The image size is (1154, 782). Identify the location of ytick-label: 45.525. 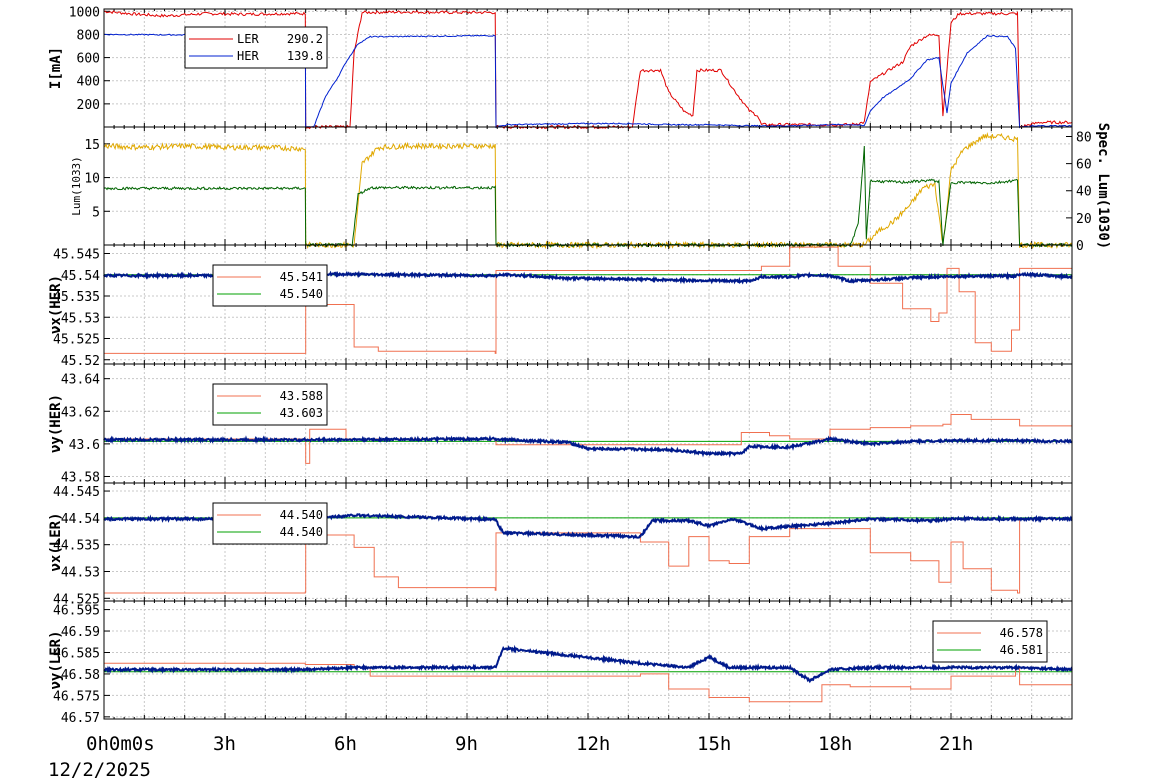
(76, 340).